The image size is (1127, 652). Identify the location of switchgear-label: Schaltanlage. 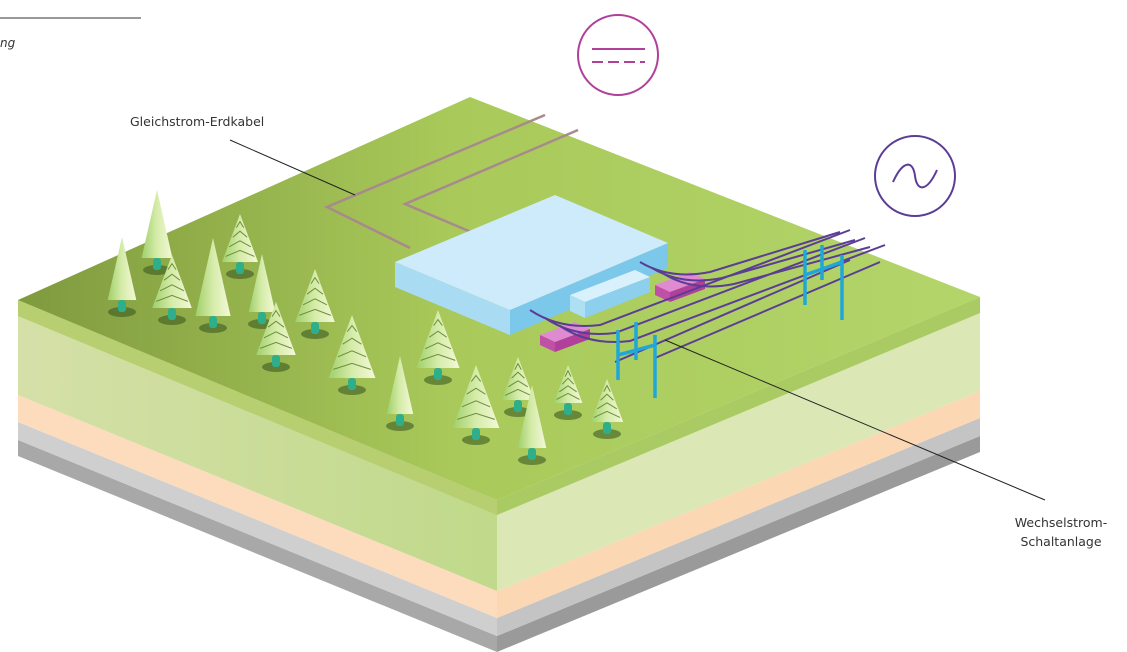
(1060, 541).